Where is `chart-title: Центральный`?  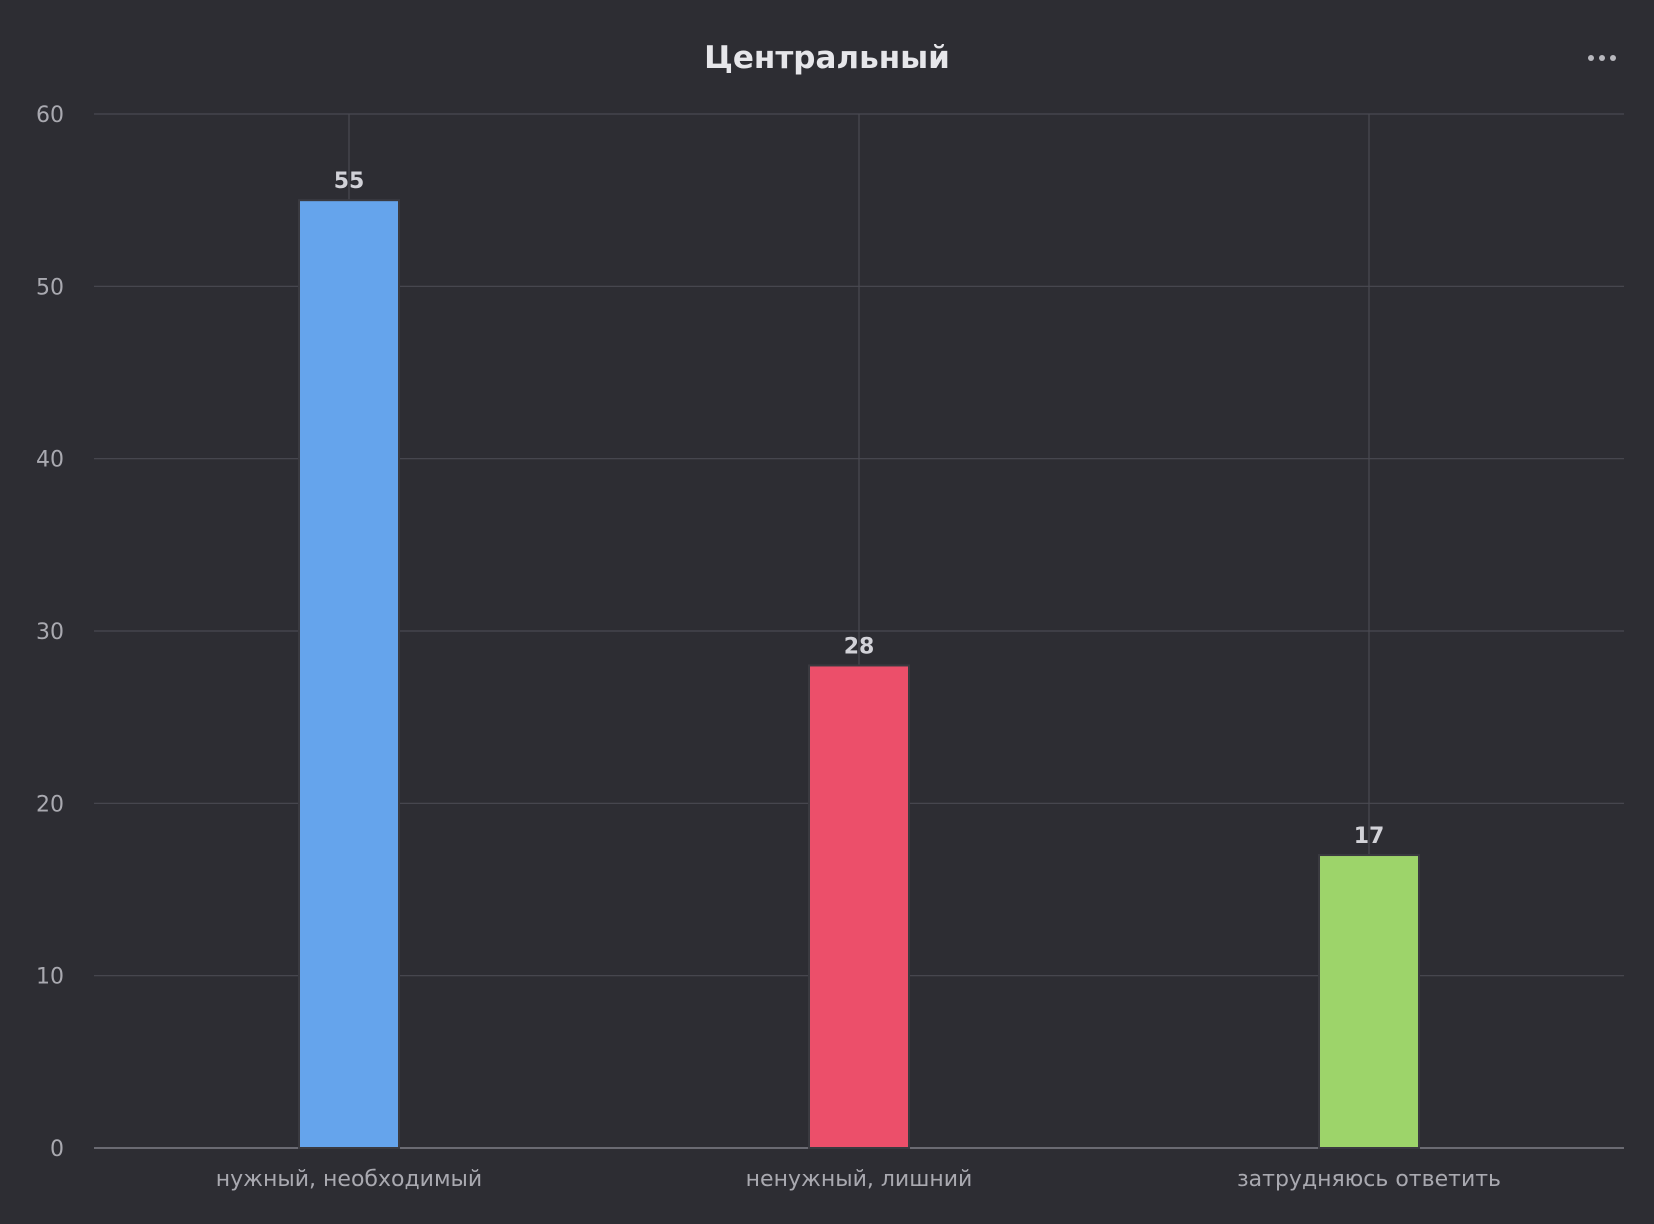
chart-title: Центральный is located at coordinates (827, 58).